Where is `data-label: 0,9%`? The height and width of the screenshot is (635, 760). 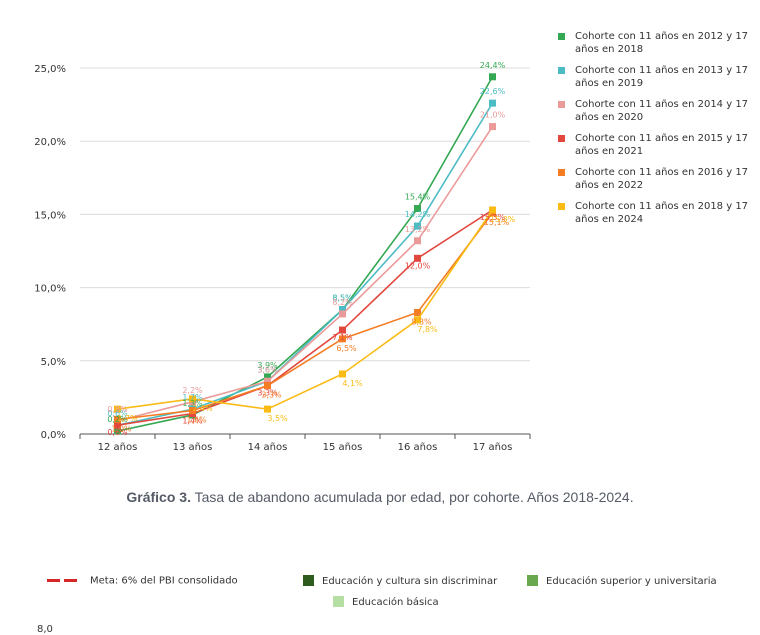
data-label: 0,9% is located at coordinates (117, 409).